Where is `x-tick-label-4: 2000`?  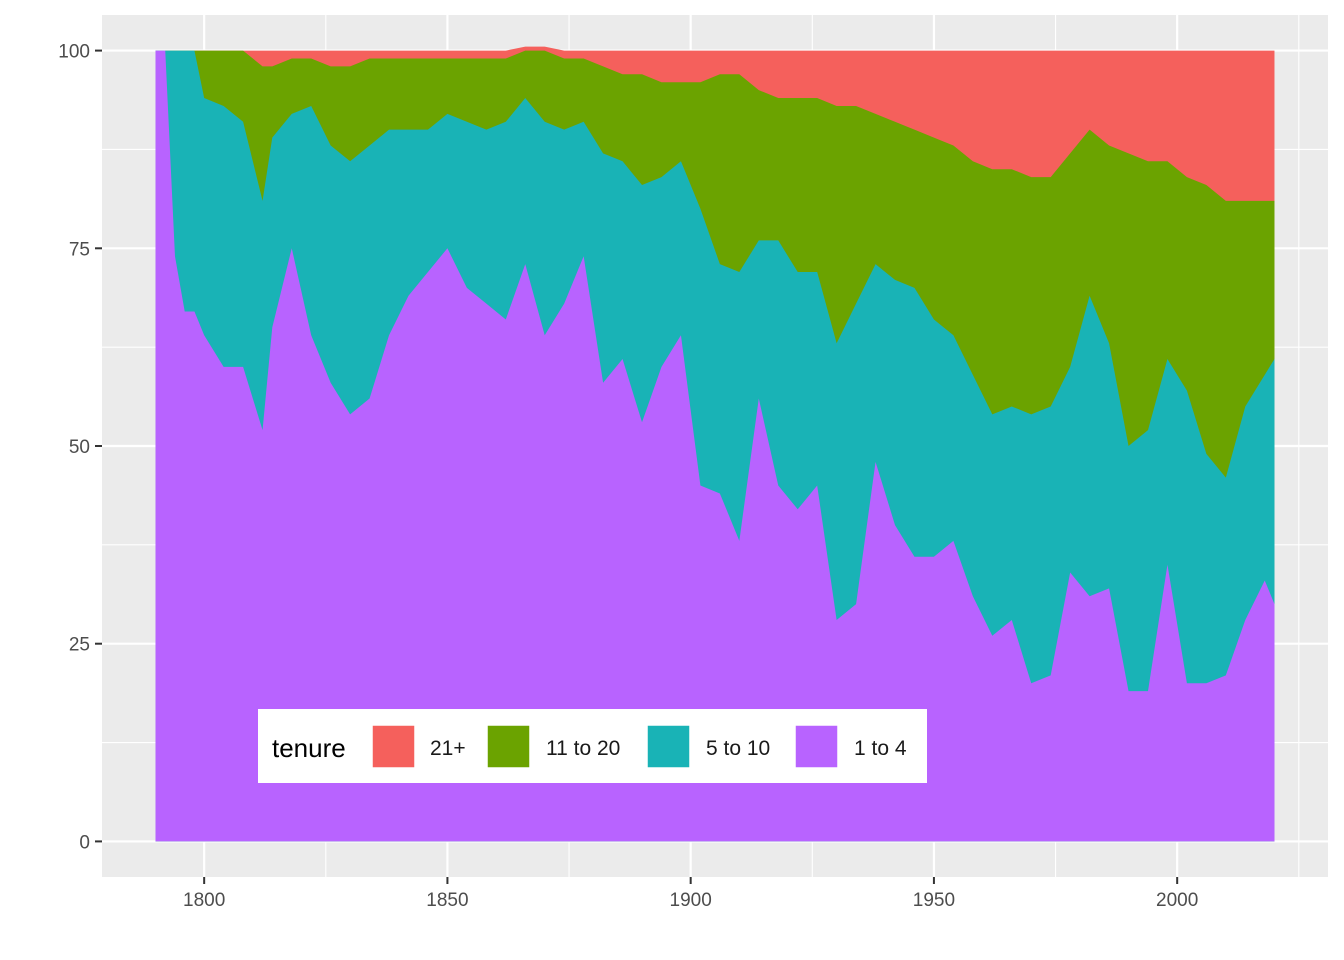
x-tick-label-4: 2000 is located at coordinates (1177, 900).